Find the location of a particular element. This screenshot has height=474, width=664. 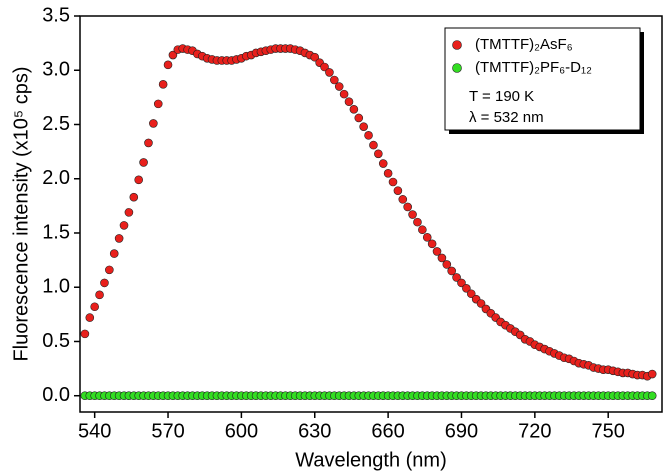

x-tick-label: 660 is located at coordinates (387, 431).